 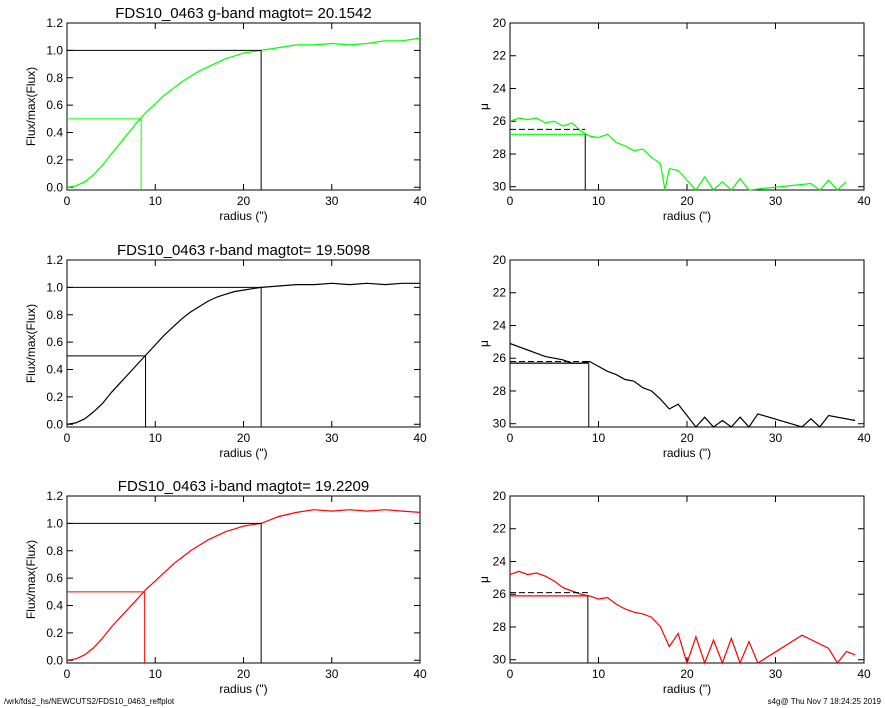 I want to click on panel-g-surface-brightness: 0 10 20 30 40 20 22 24 26 28 30 radius (") μ, so click(x=674, y=119).